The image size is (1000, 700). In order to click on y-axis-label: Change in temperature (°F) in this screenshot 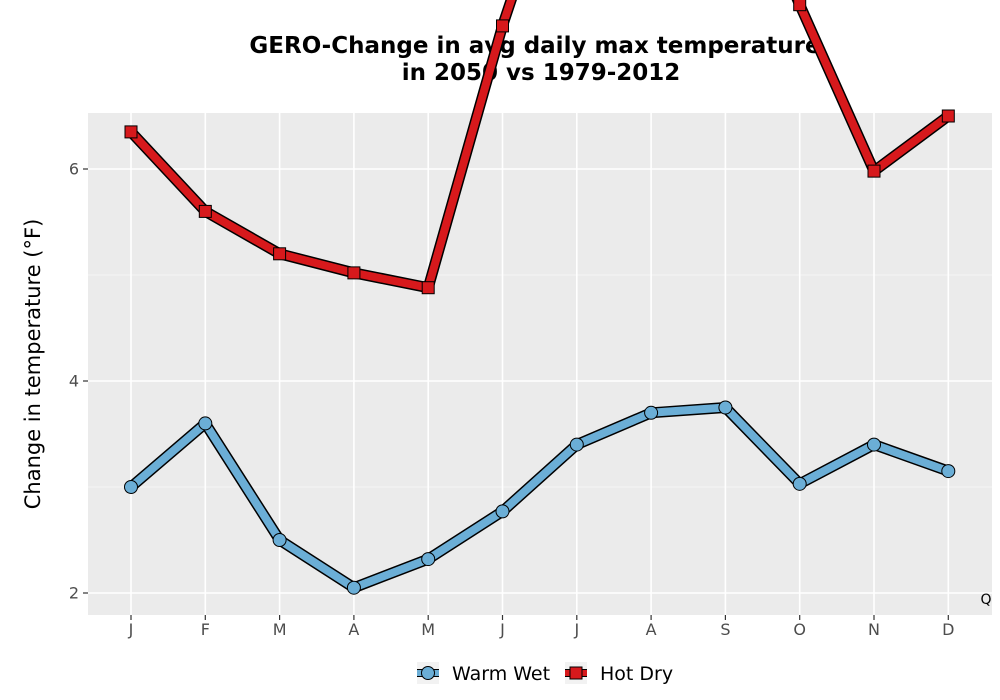, I will do `click(33, 364)`.